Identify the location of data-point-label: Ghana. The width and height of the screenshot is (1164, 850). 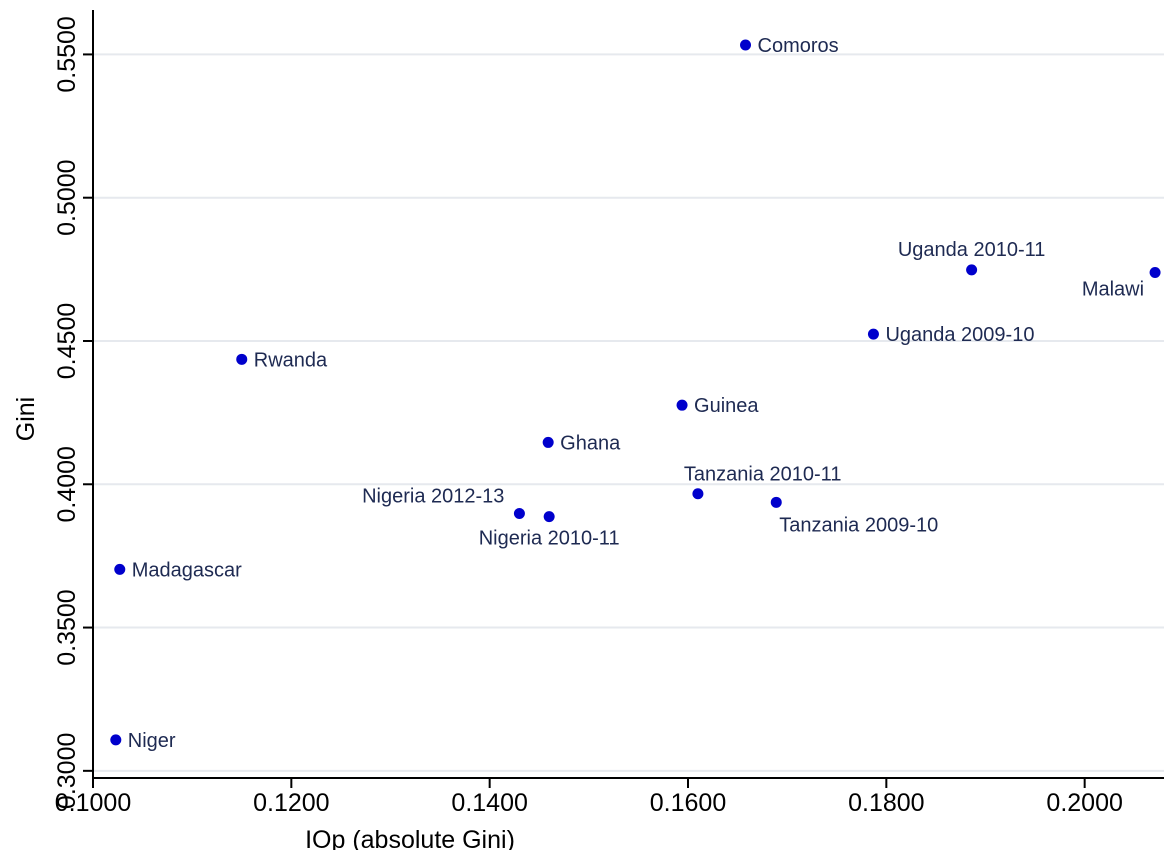
(590, 443).